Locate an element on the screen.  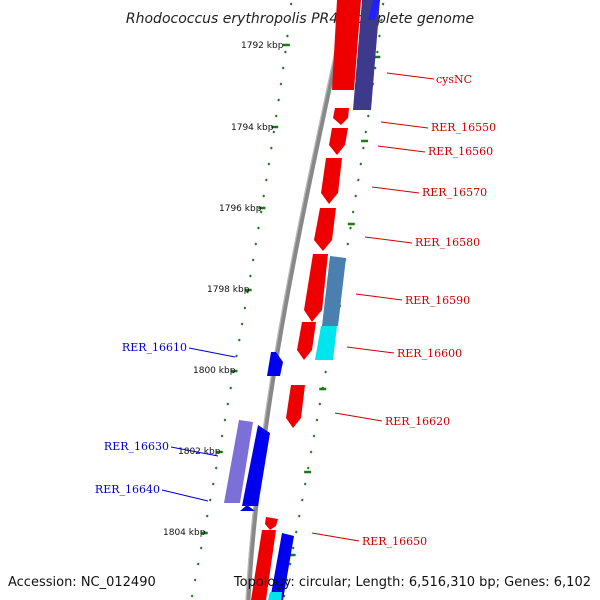
scale-label: 1800 kbp is located at coordinates (214, 371).